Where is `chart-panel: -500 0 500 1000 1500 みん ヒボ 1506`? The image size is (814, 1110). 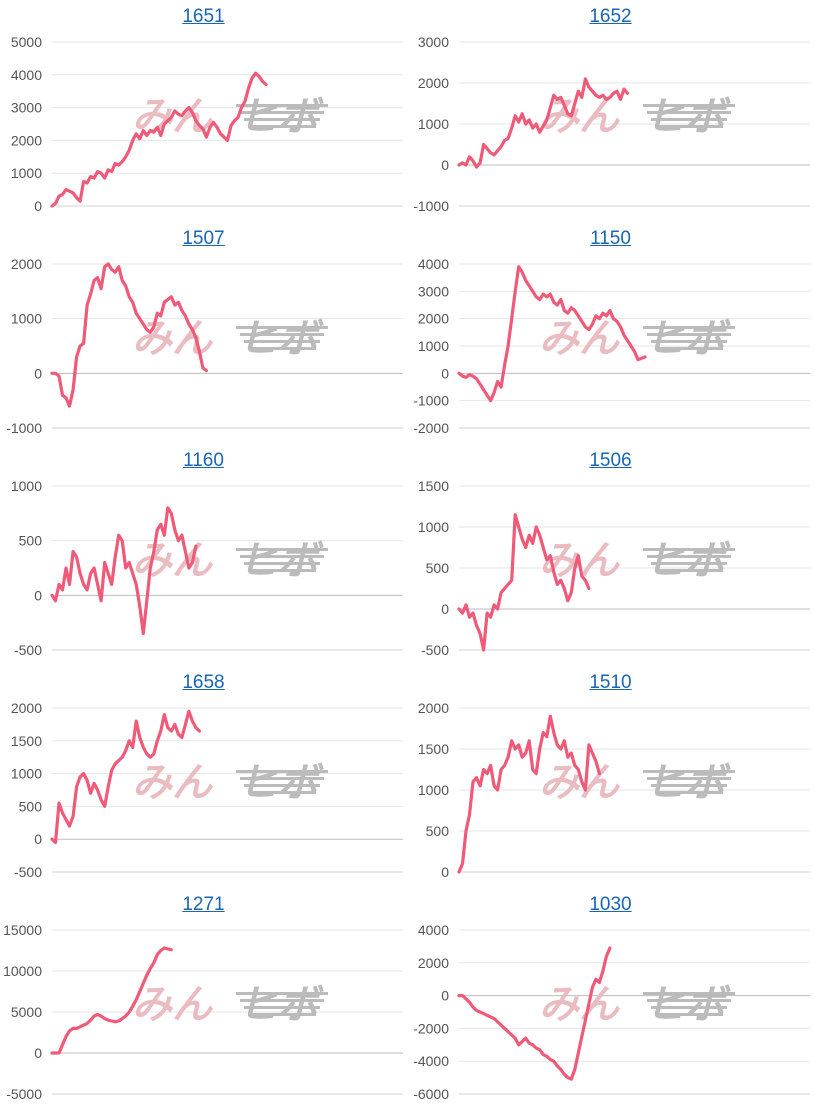 chart-panel: -500 0 500 1000 1500 みん ヒボ 1506 is located at coordinates (610, 555).